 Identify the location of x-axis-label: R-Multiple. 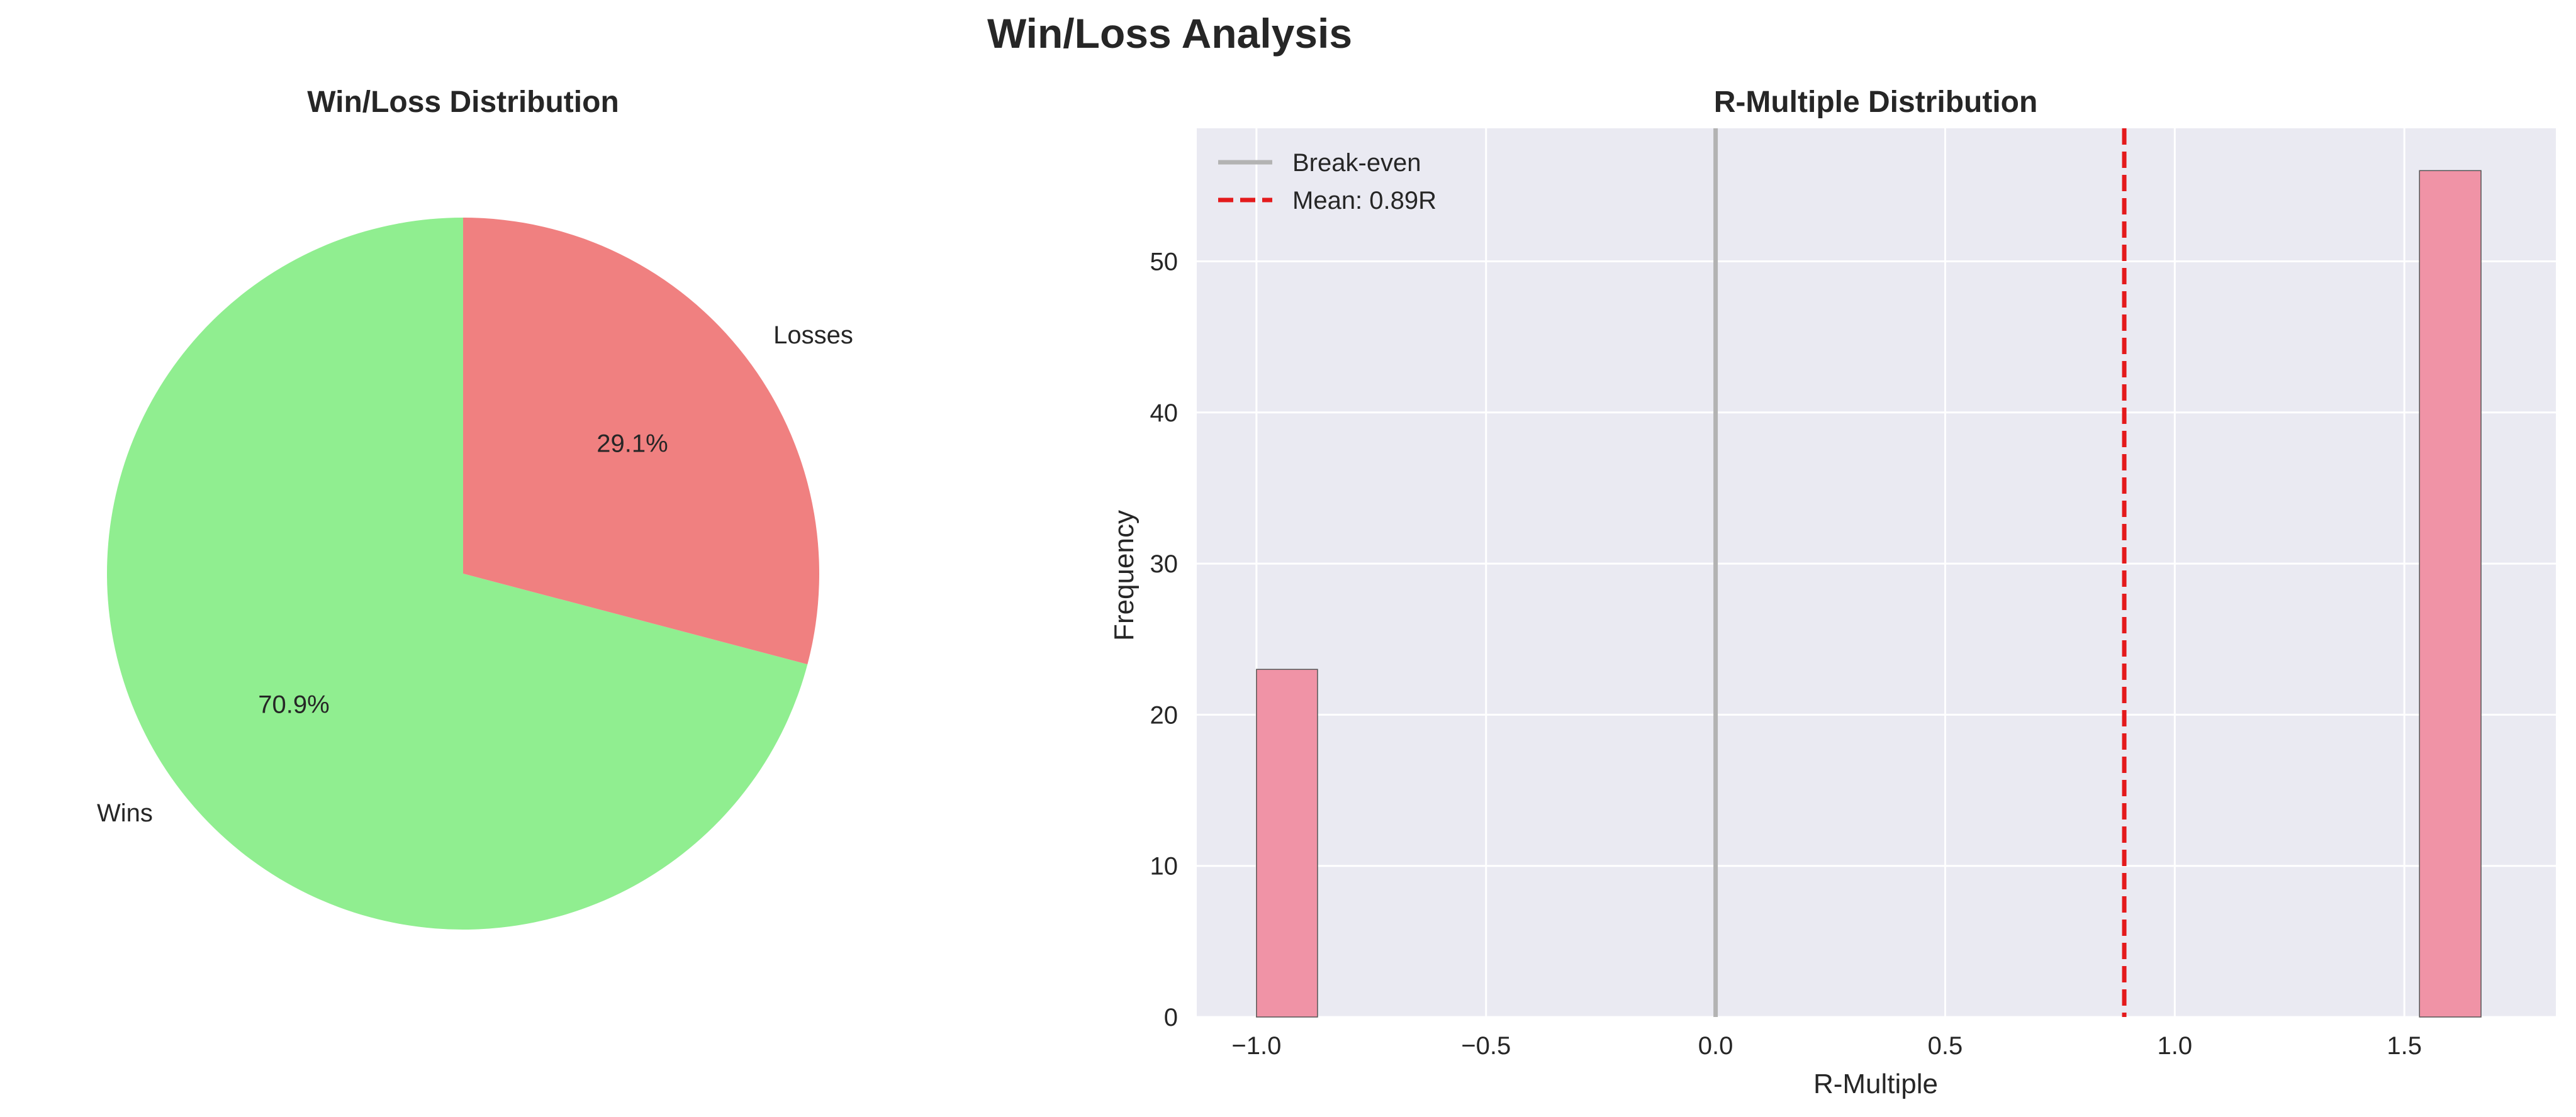
(1875, 1084).